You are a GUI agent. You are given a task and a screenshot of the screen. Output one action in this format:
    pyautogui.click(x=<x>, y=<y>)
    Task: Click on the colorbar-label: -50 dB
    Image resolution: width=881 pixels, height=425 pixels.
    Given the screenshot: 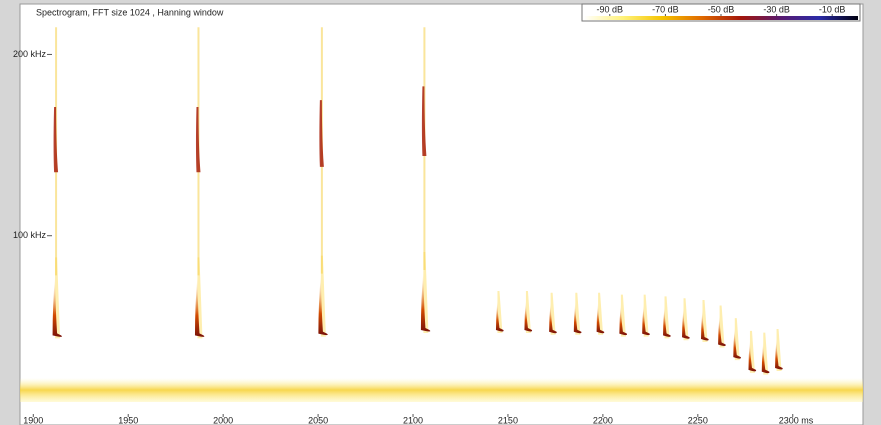 What is the action you would take?
    pyautogui.click(x=721, y=9)
    